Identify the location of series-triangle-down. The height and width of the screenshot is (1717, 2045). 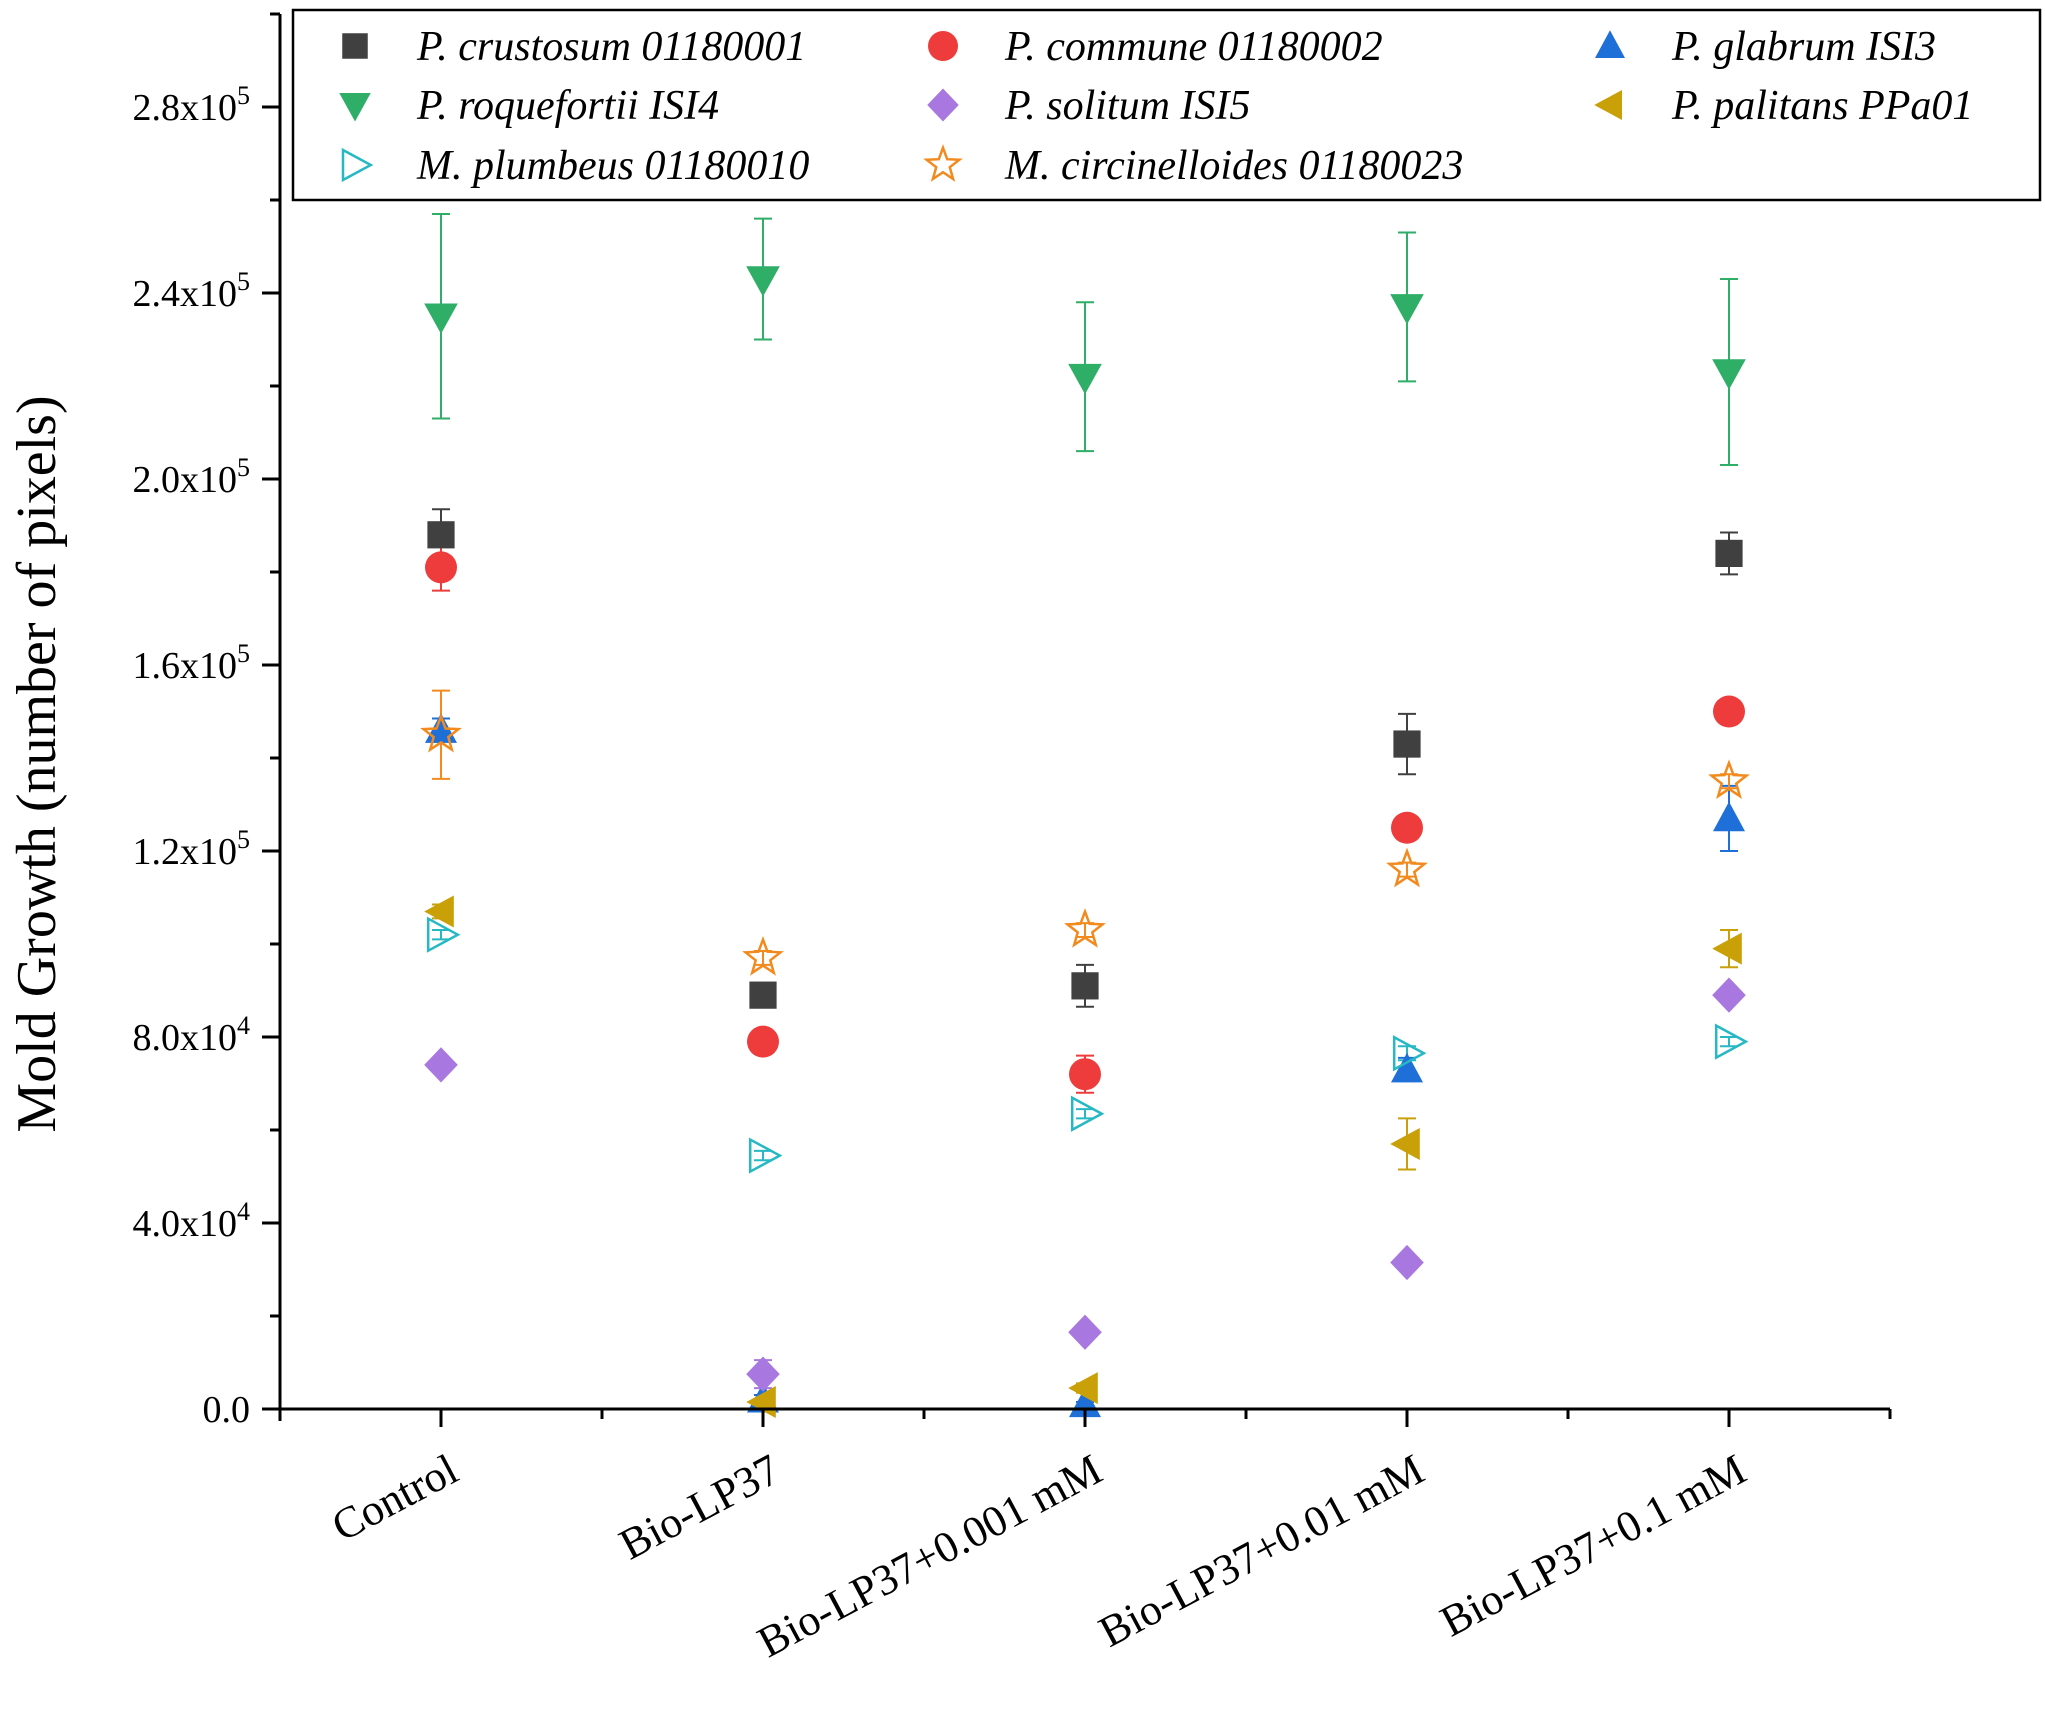
(1085, 339).